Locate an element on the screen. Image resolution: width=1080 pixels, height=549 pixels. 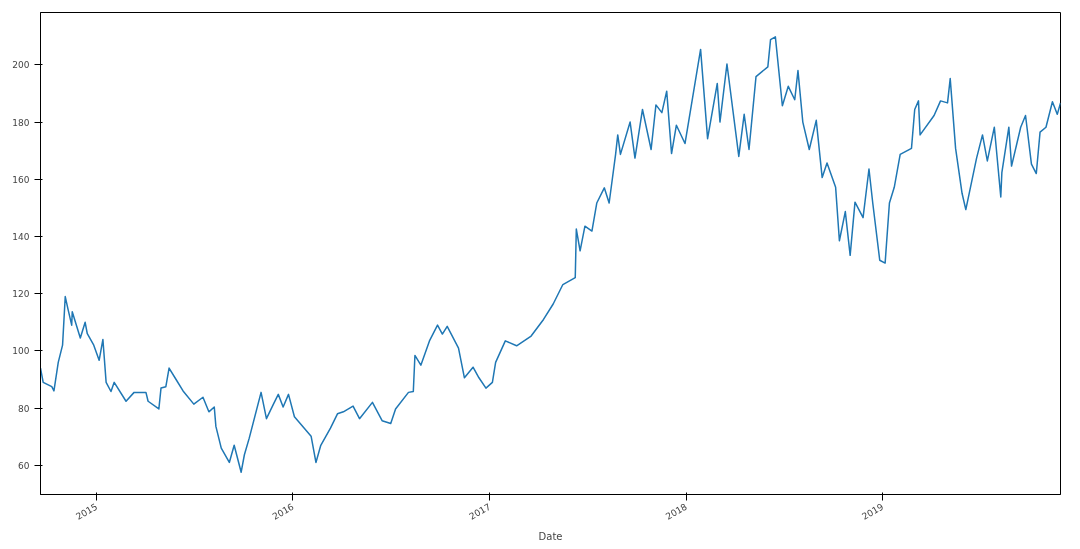
y-tick-label: 180 is located at coordinates (21, 122).